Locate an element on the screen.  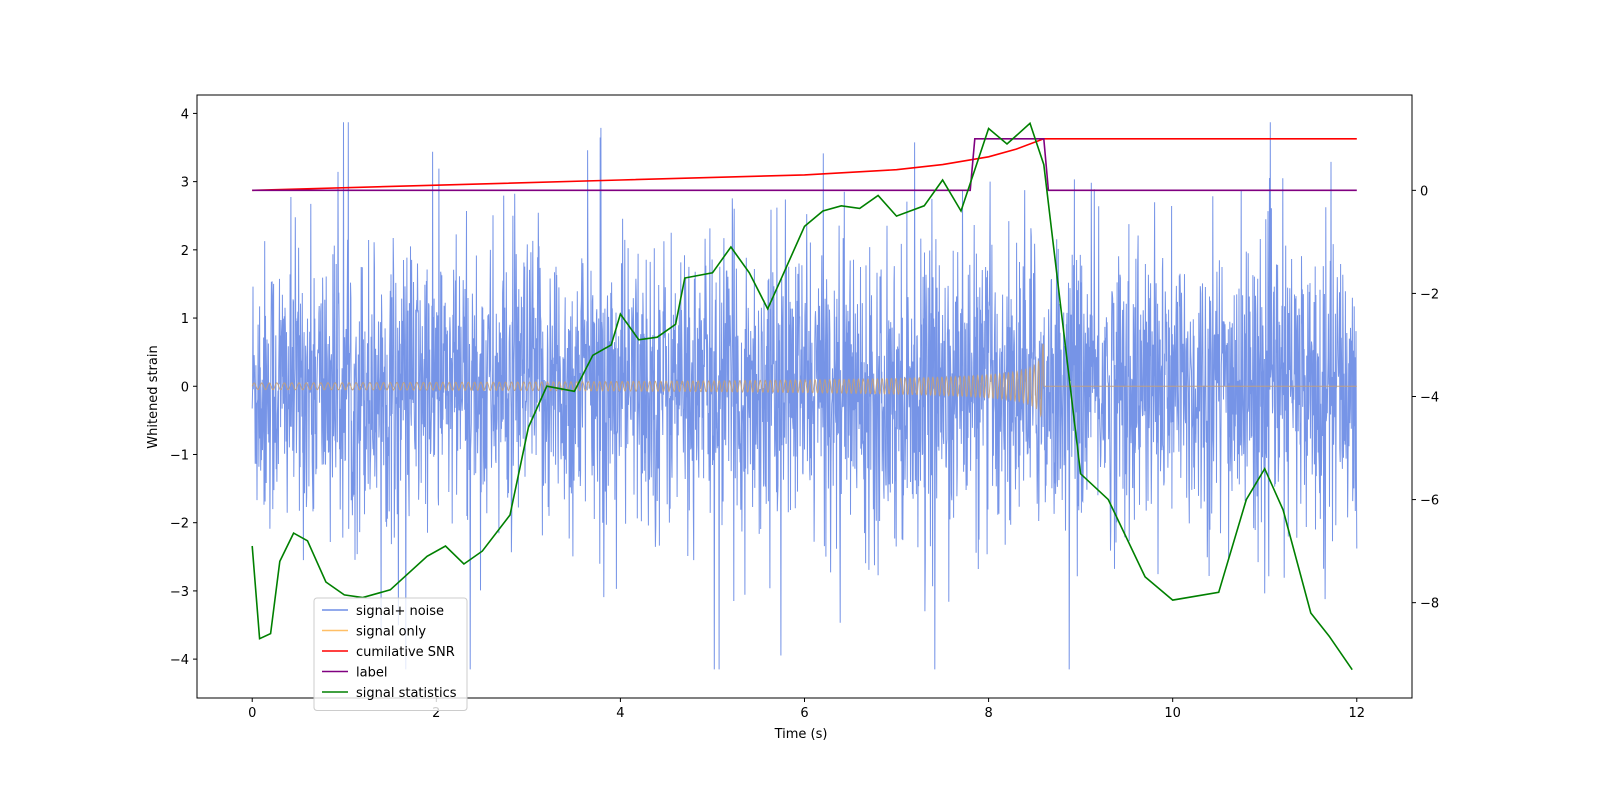
y-tick-label: −4 is located at coordinates (179, 660).